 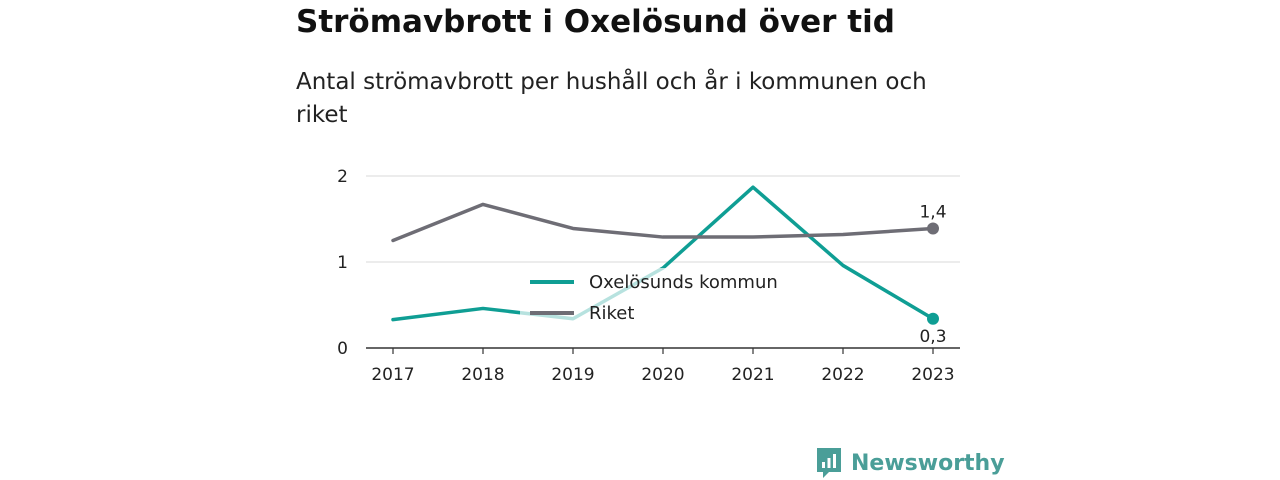 I want to click on grid-layer, so click(x=663, y=219).